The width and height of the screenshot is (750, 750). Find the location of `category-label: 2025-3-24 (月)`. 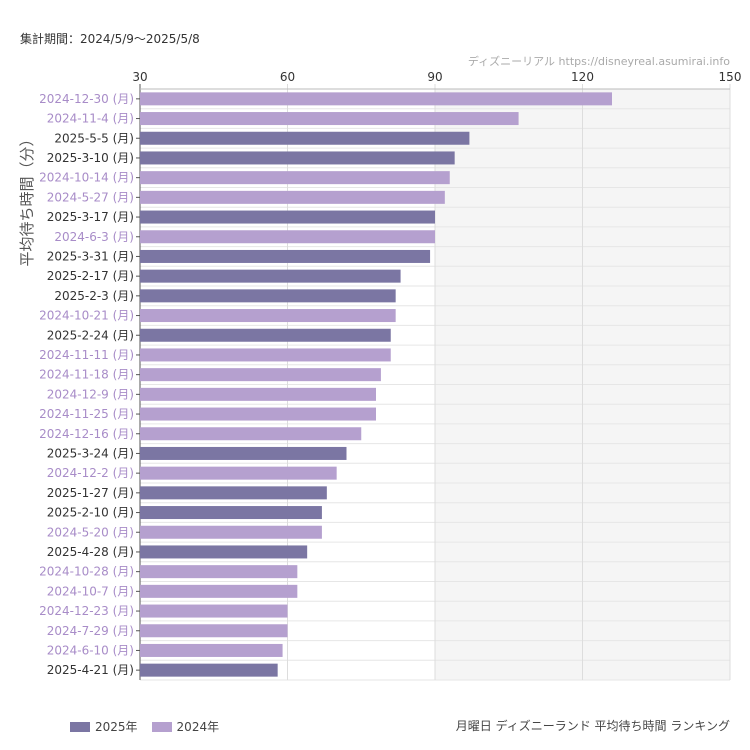

category-label: 2025-3-24 (月) is located at coordinates (90, 453).